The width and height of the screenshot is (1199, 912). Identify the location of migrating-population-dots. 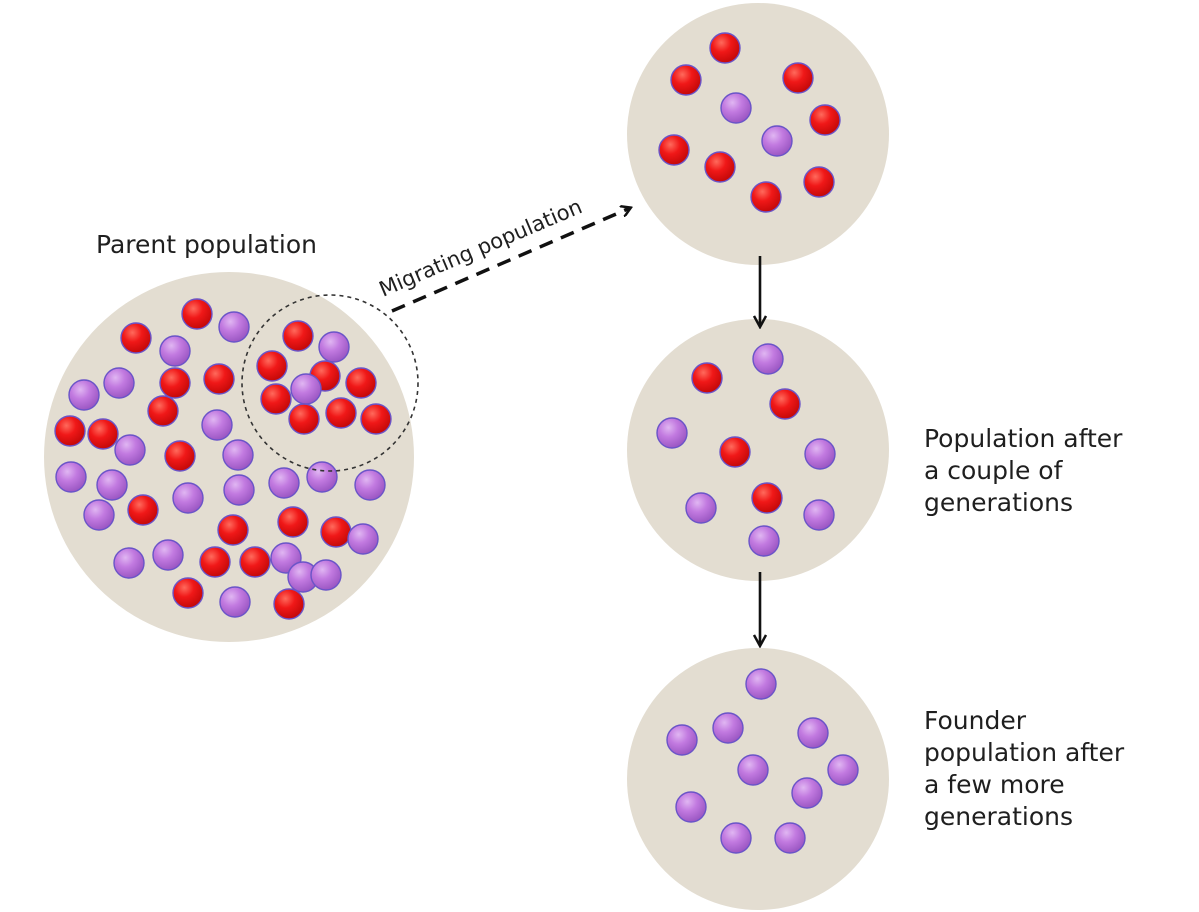
(749, 122).